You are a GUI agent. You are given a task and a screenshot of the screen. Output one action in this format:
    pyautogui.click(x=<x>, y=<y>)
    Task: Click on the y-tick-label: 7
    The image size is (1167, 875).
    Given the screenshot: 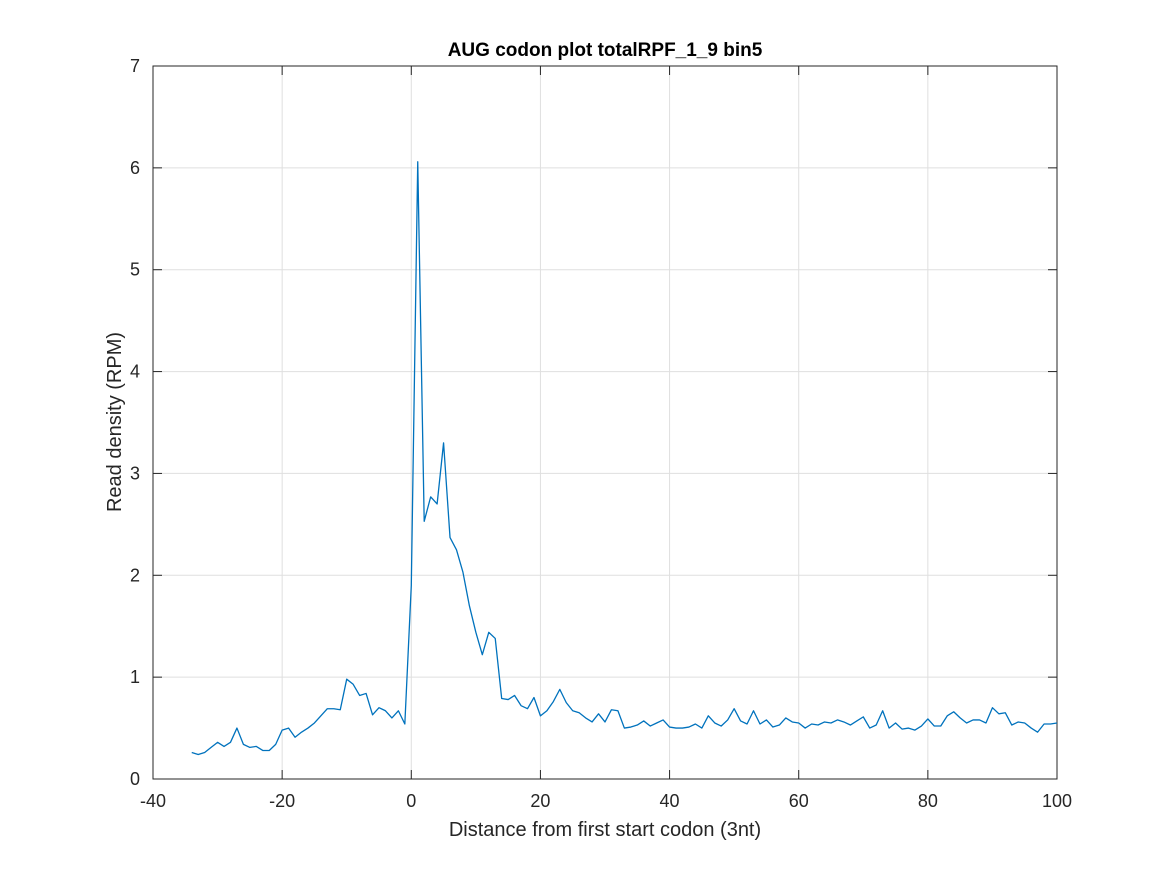 What is the action you would take?
    pyautogui.click(x=135, y=66)
    